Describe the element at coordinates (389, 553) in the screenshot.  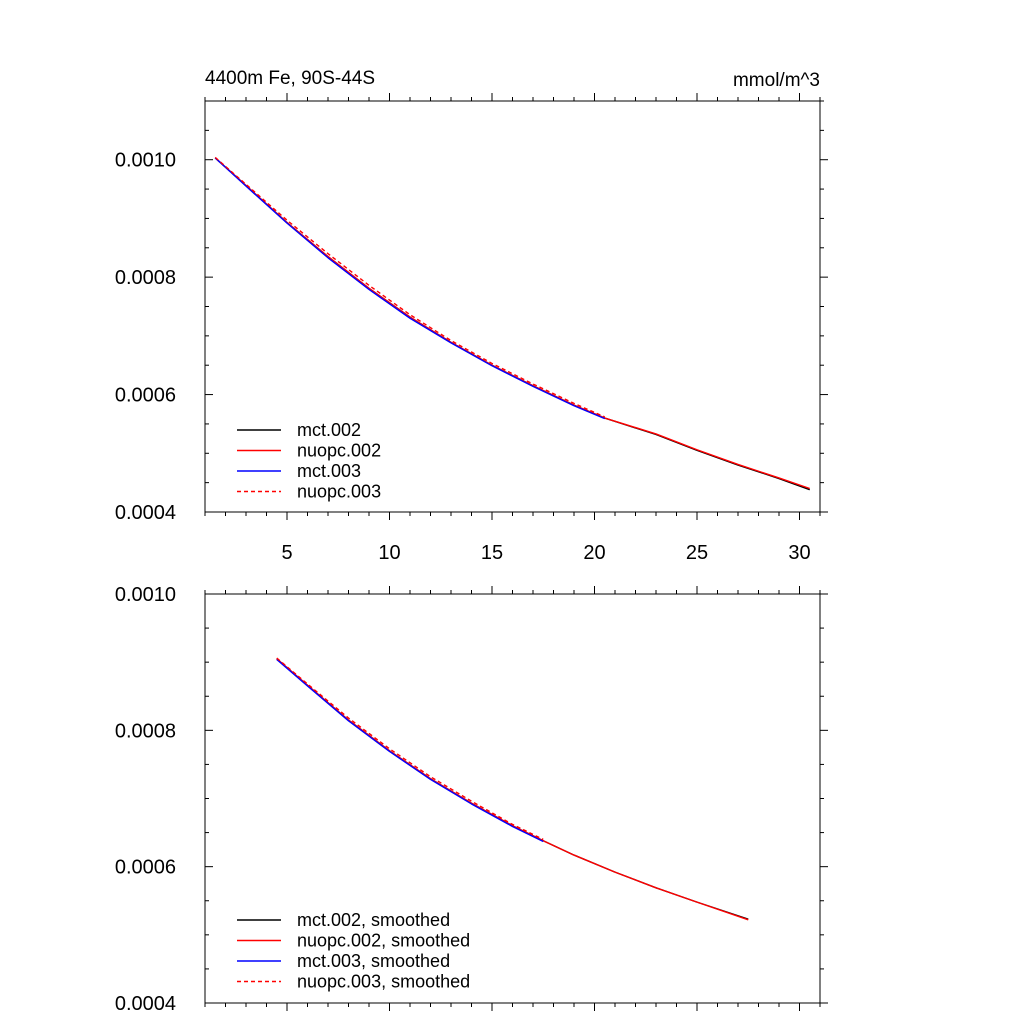
I see `top-panel-x-tick-label: 10` at that location.